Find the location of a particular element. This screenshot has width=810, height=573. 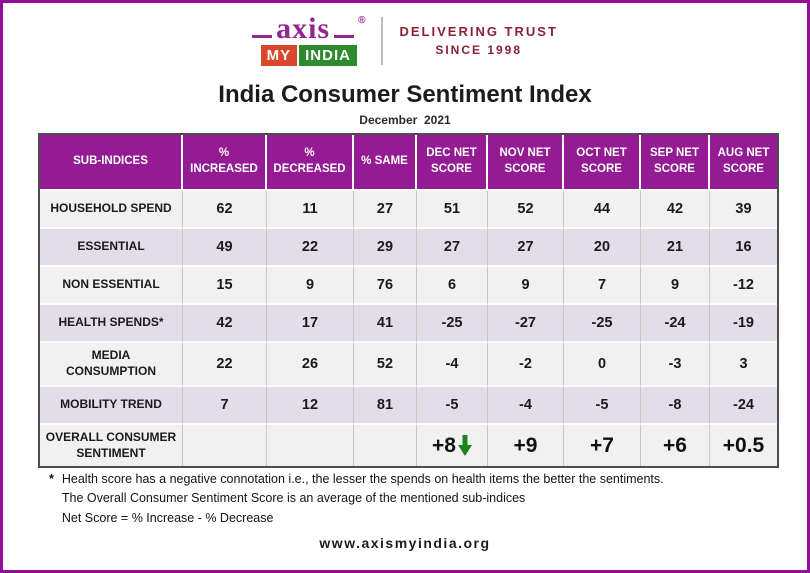

table-cell: 39 is located at coordinates (743, 210).